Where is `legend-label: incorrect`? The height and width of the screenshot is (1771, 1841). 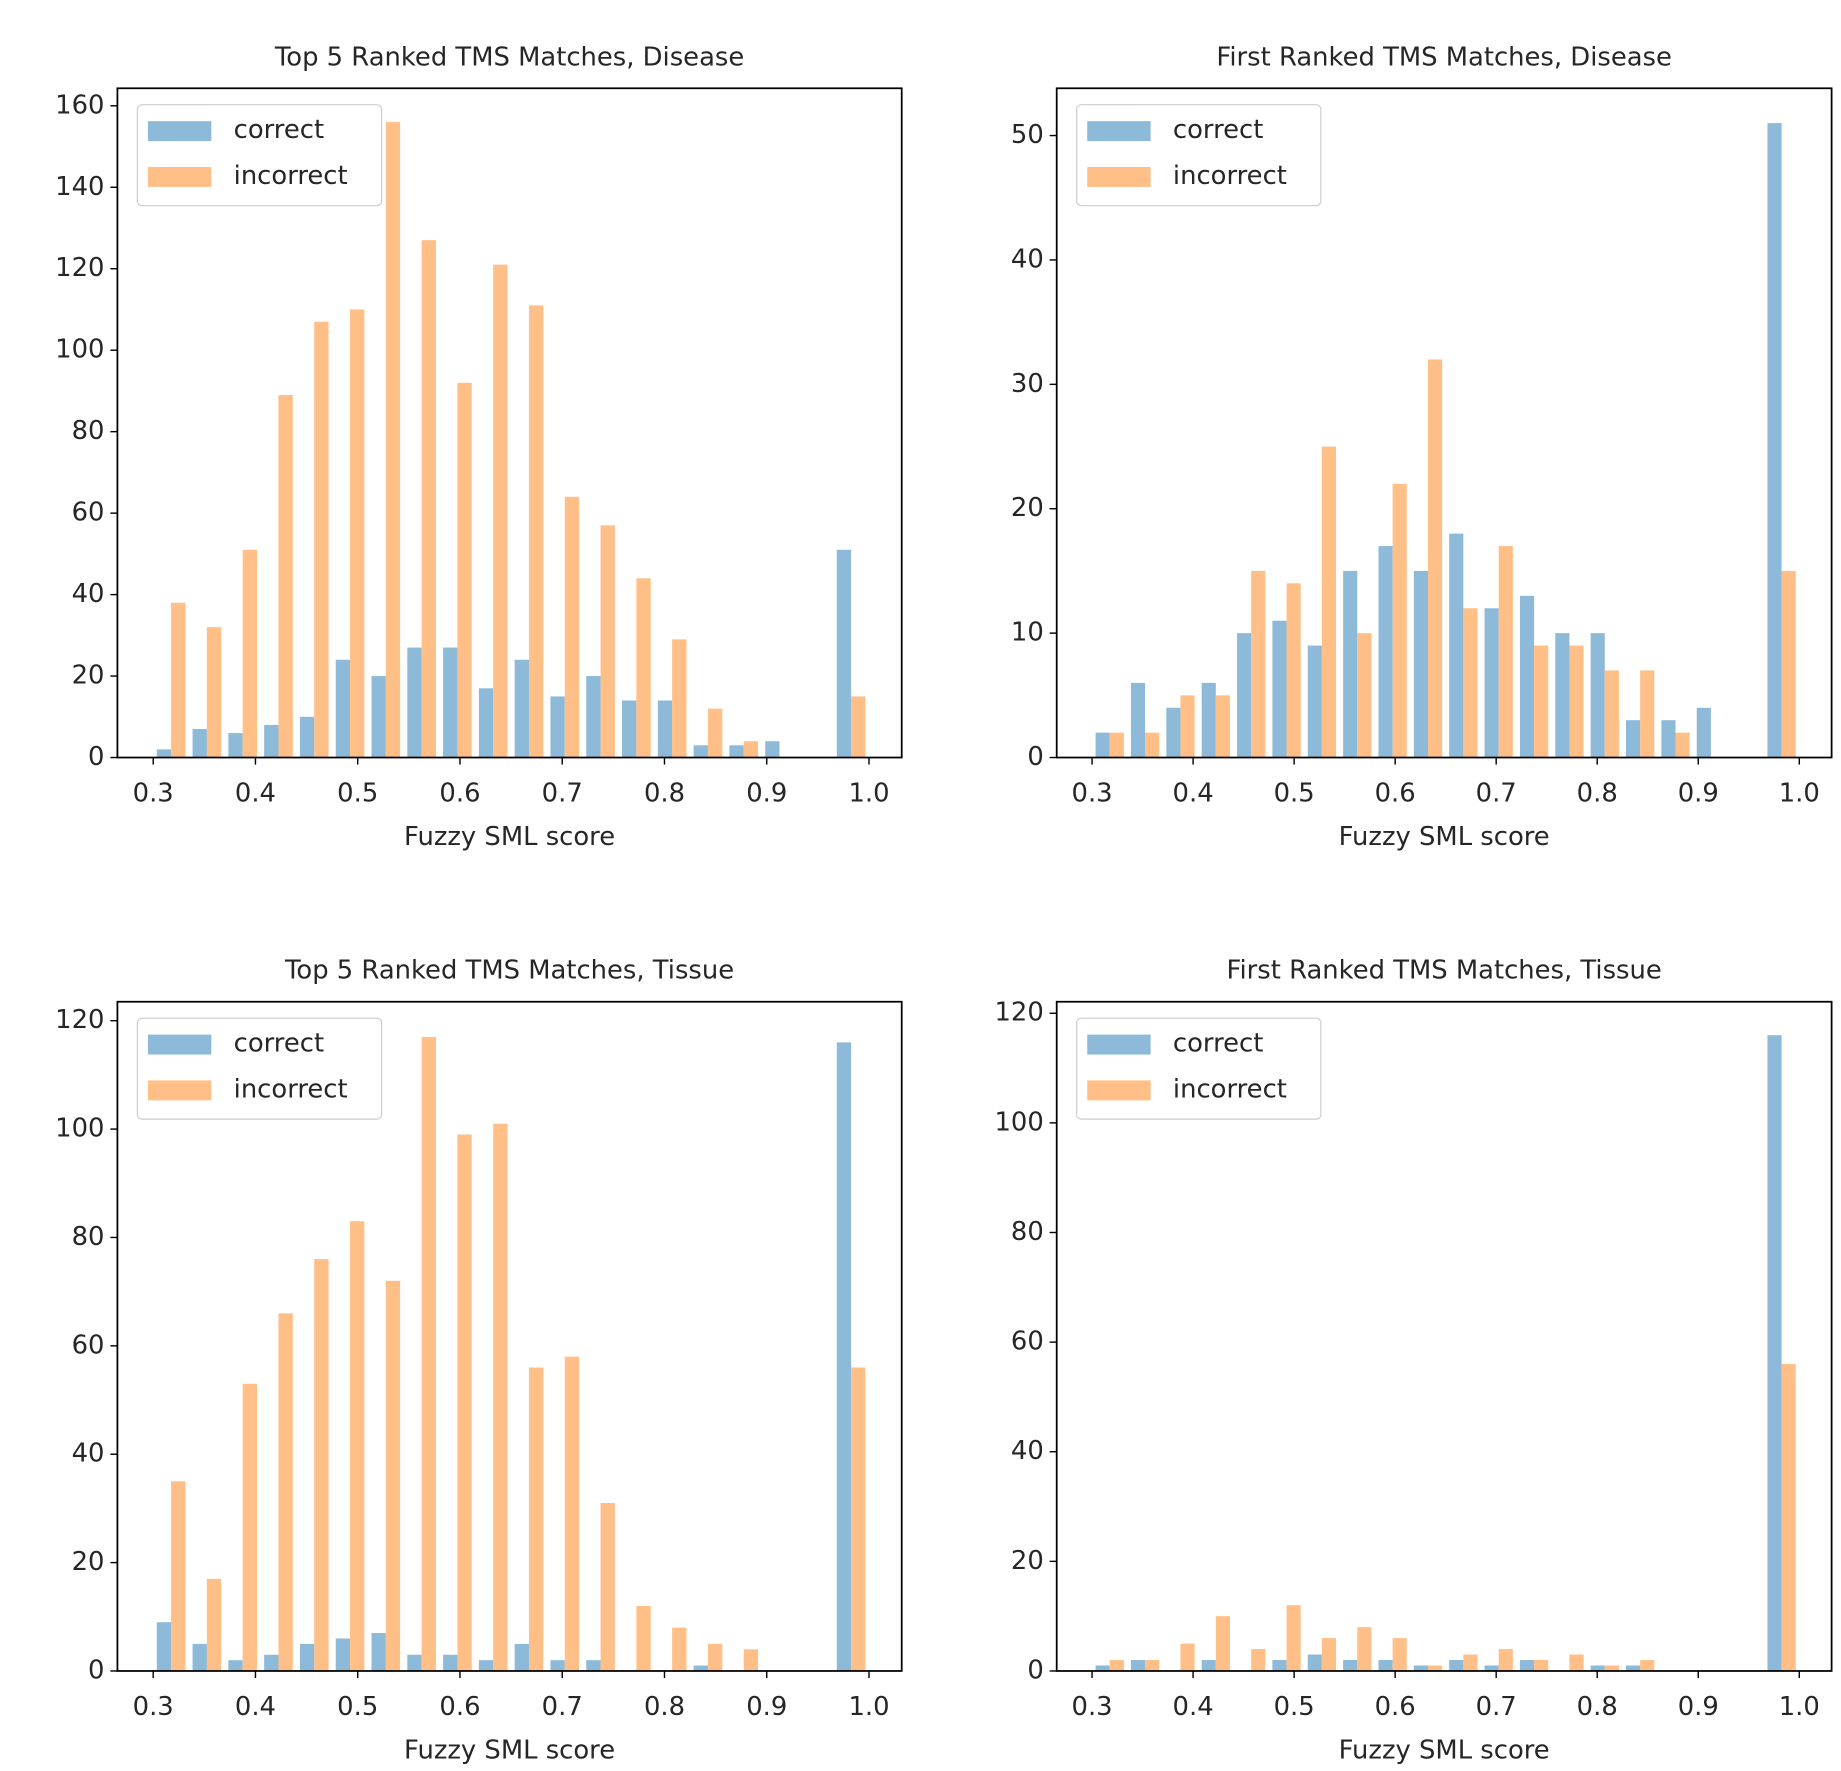 legend-label: incorrect is located at coordinates (1230, 176).